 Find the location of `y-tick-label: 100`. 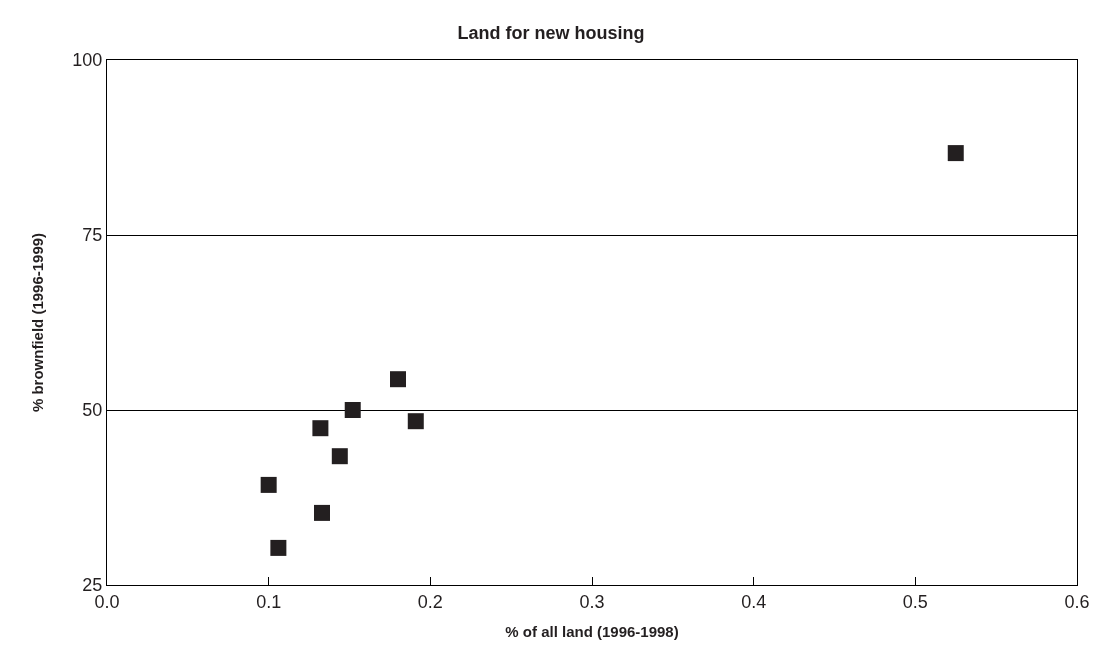

y-tick-label: 100 is located at coordinates (87, 60).